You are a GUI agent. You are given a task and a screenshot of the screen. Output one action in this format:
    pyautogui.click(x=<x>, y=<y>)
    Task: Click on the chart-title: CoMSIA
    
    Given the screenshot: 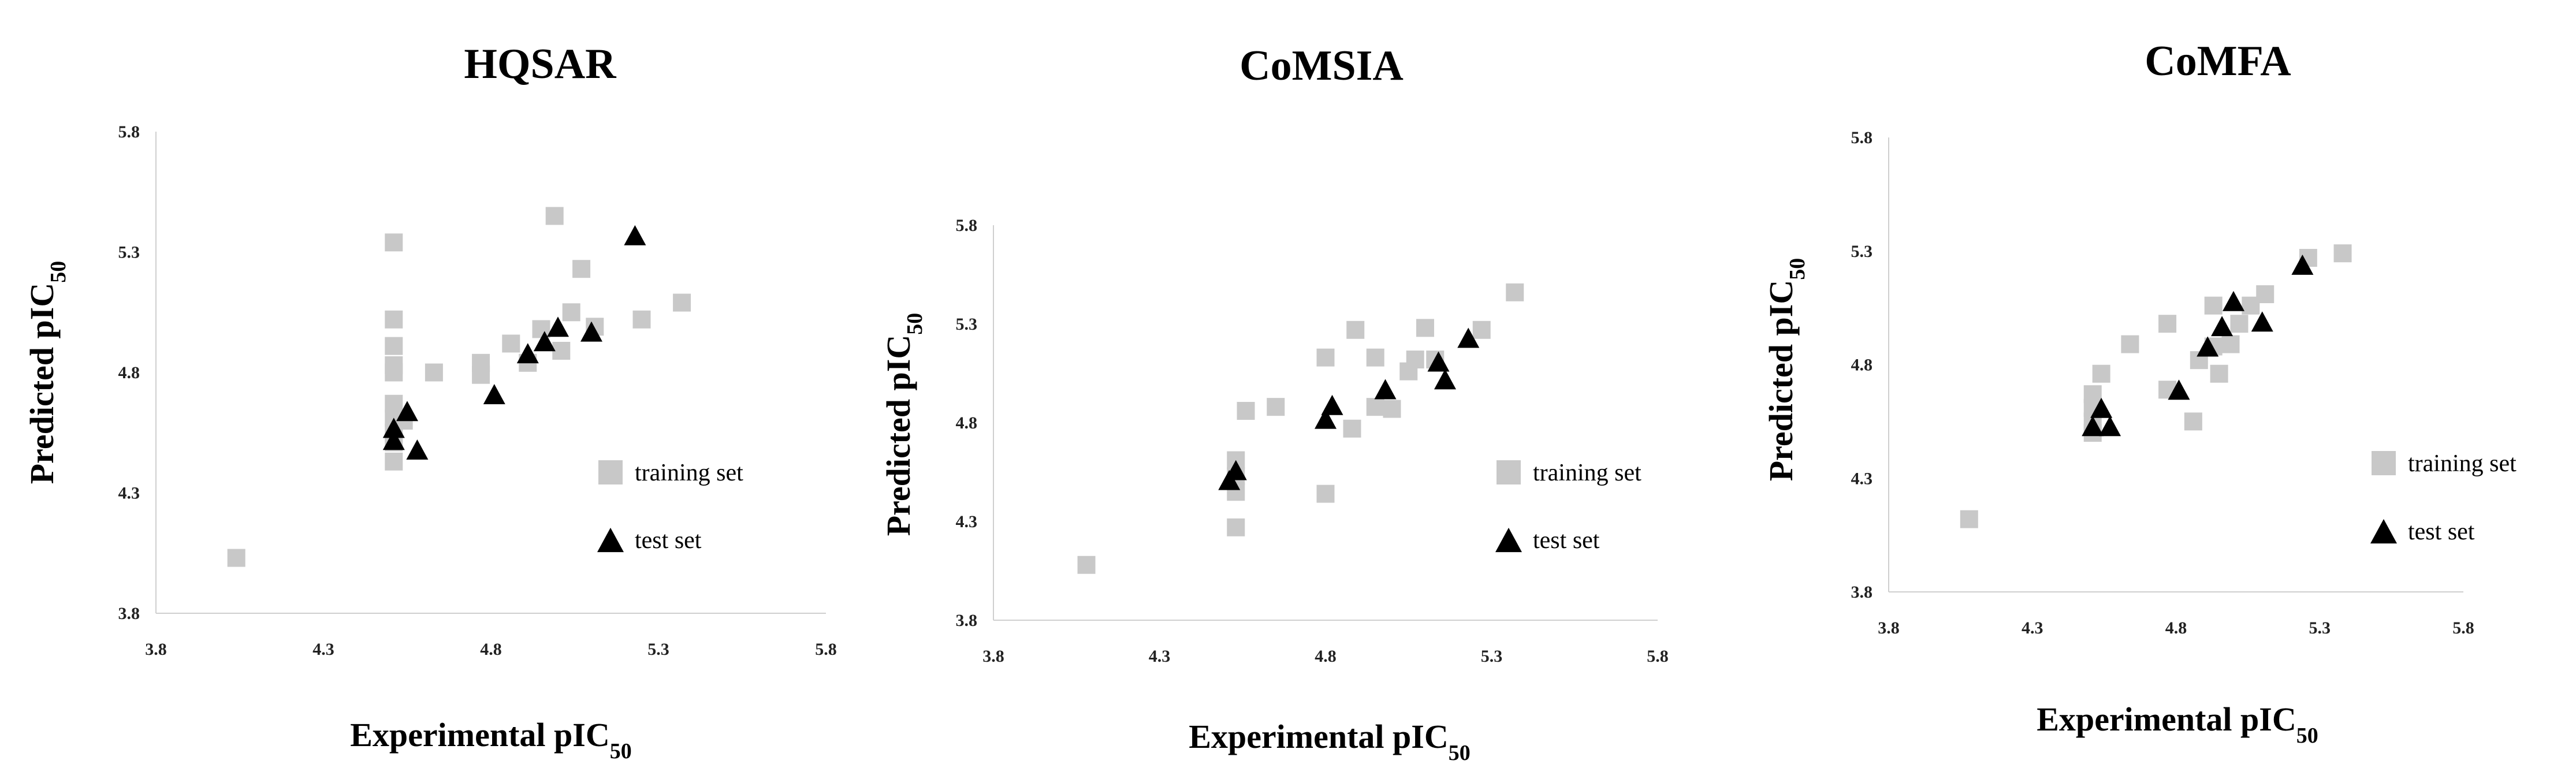 What is the action you would take?
    pyautogui.click(x=1321, y=66)
    